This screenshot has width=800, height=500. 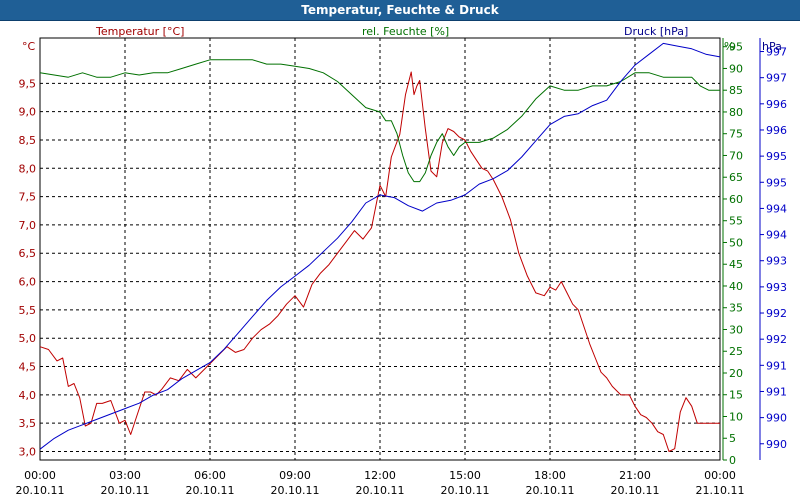 What do you see at coordinates (736, 134) in the screenshot?
I see `y-right1-tick: 75` at bounding box center [736, 134].